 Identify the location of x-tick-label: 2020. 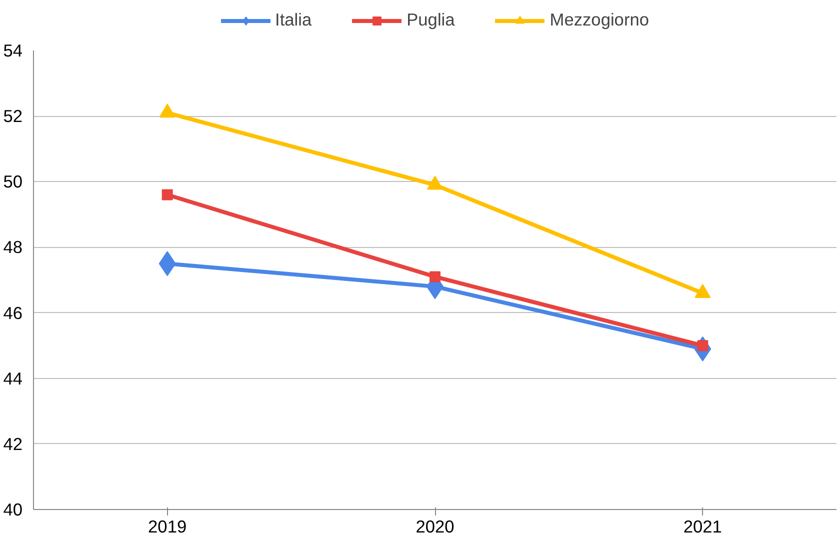
(435, 525).